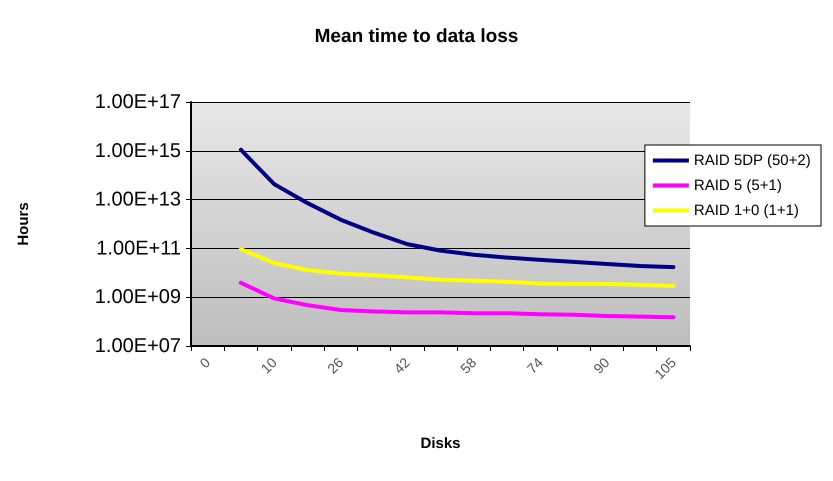 The image size is (833, 481). Describe the element at coordinates (137, 151) in the screenshot. I see `y-tick-label: 1.00E+15` at that location.